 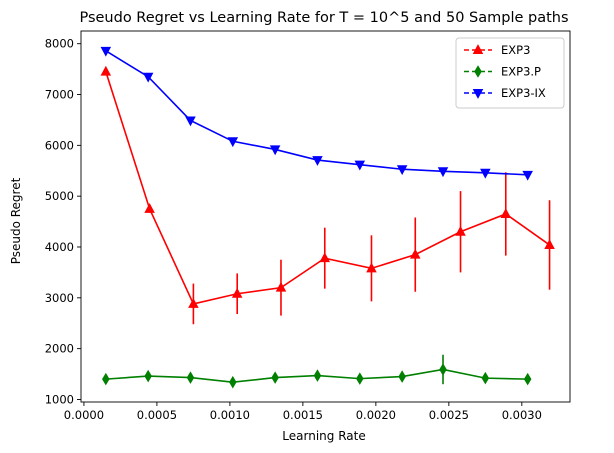 What do you see at coordinates (16, 220) in the screenshot?
I see `y-axis-label: Pseudo Regret` at bounding box center [16, 220].